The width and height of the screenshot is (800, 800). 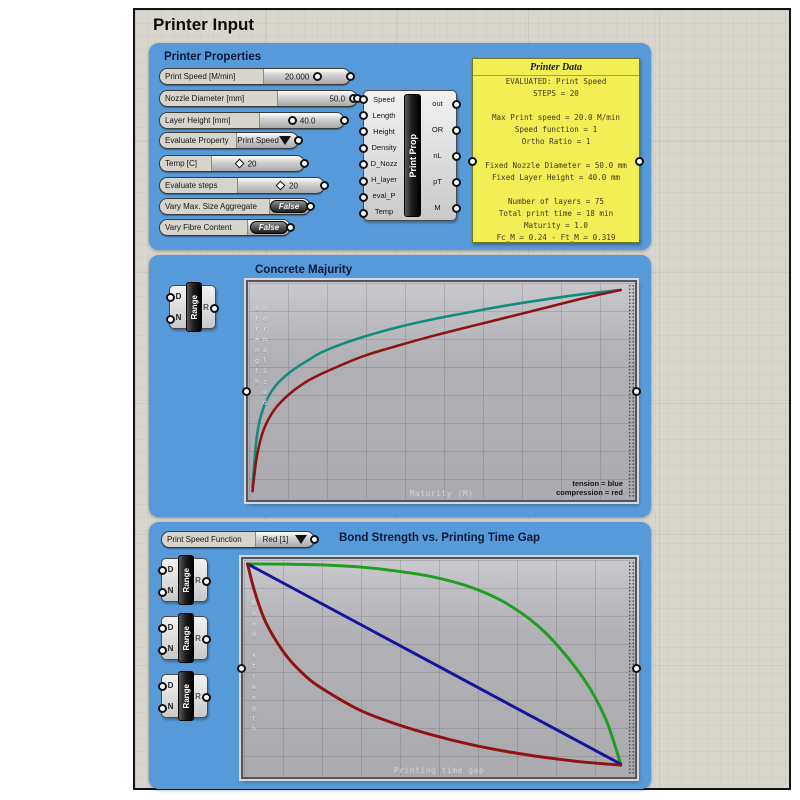 What do you see at coordinates (472, 161) in the screenshot?
I see `panel-input-nub` at bounding box center [472, 161].